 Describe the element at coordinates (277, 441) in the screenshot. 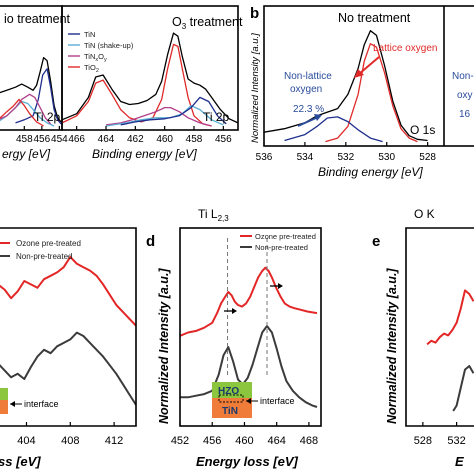

I see `x-tick-label-d-3: 464` at that location.